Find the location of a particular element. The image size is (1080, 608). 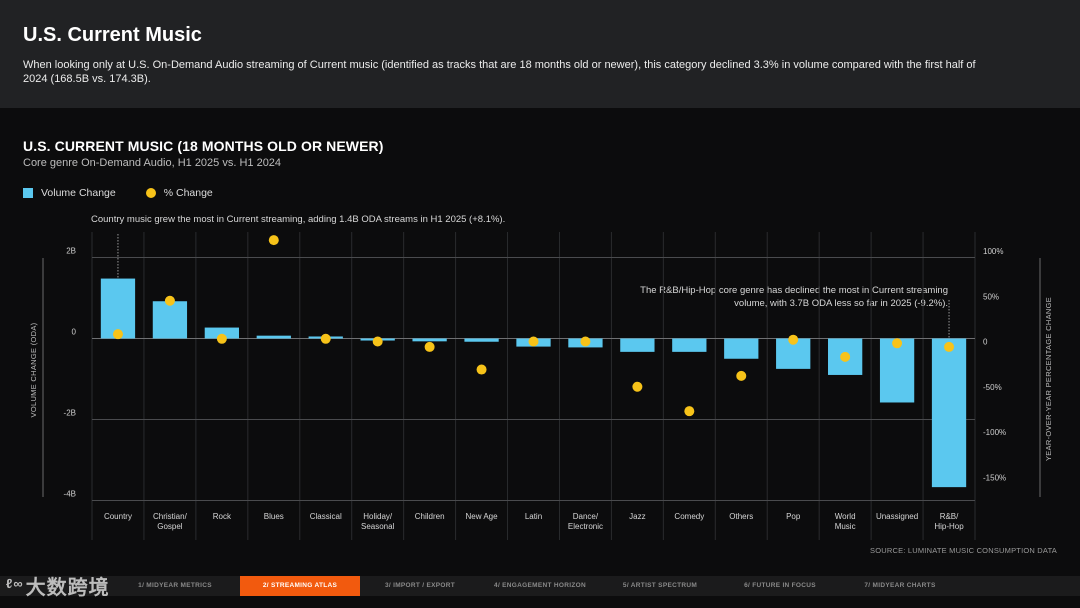

category-label: Dance/Electronic is located at coordinates (585, 521).